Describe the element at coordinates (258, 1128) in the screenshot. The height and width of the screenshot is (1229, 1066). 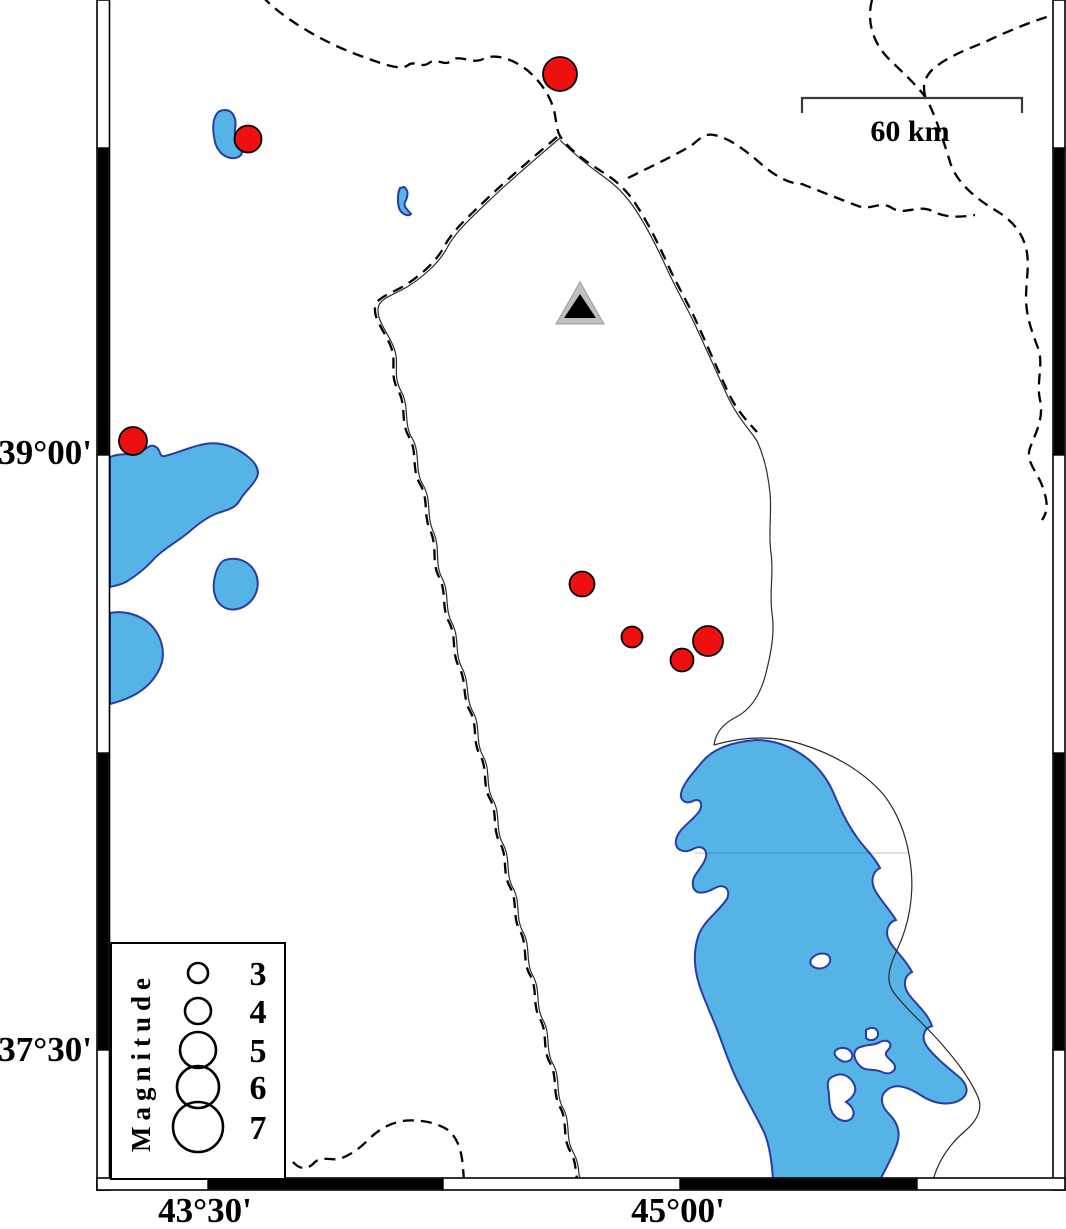
I see `legend-magnitude-label: 7` at that location.